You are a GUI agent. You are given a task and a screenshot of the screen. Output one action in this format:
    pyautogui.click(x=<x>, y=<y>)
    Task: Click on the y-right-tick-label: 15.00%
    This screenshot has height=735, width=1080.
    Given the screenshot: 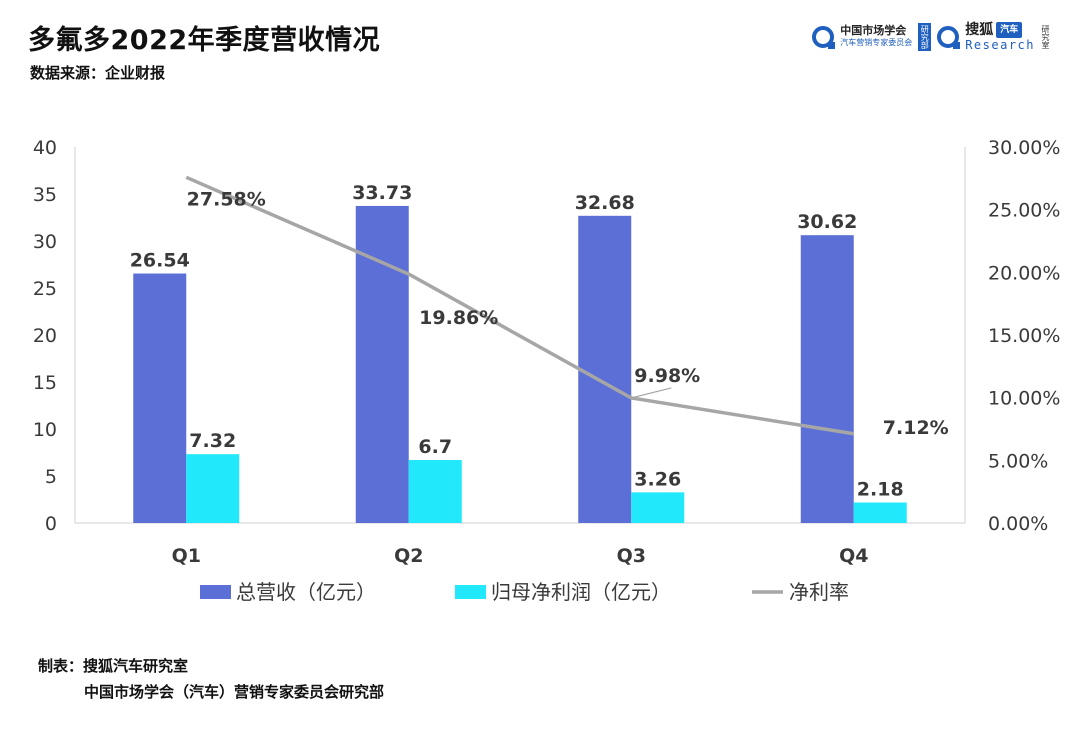 What is the action you would take?
    pyautogui.click(x=1024, y=336)
    